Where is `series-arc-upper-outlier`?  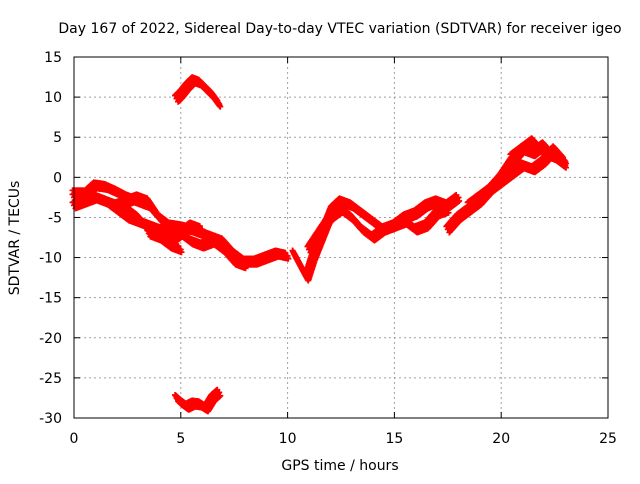
series-arc-upper-outlier is located at coordinates (197, 91).